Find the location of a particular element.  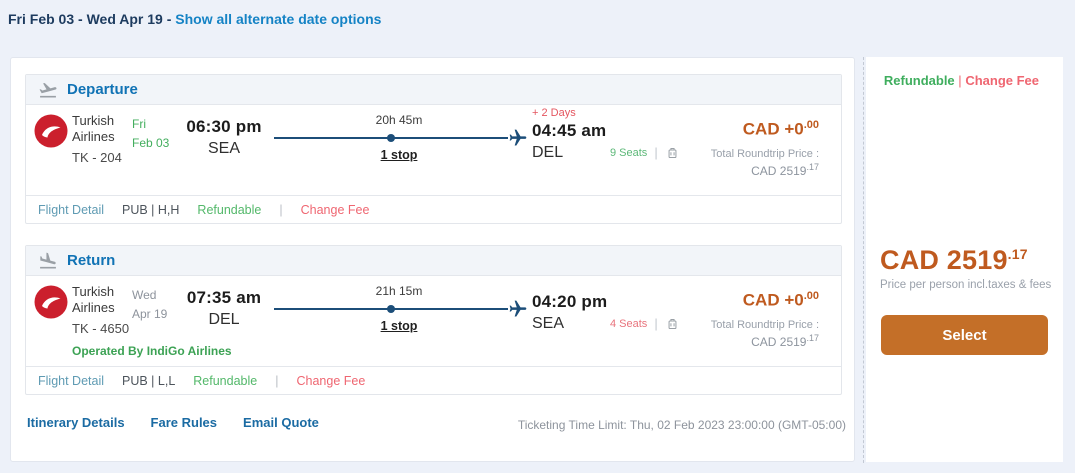

departure-flight-path: 20h 45m 1 stop is located at coordinates (400, 138).